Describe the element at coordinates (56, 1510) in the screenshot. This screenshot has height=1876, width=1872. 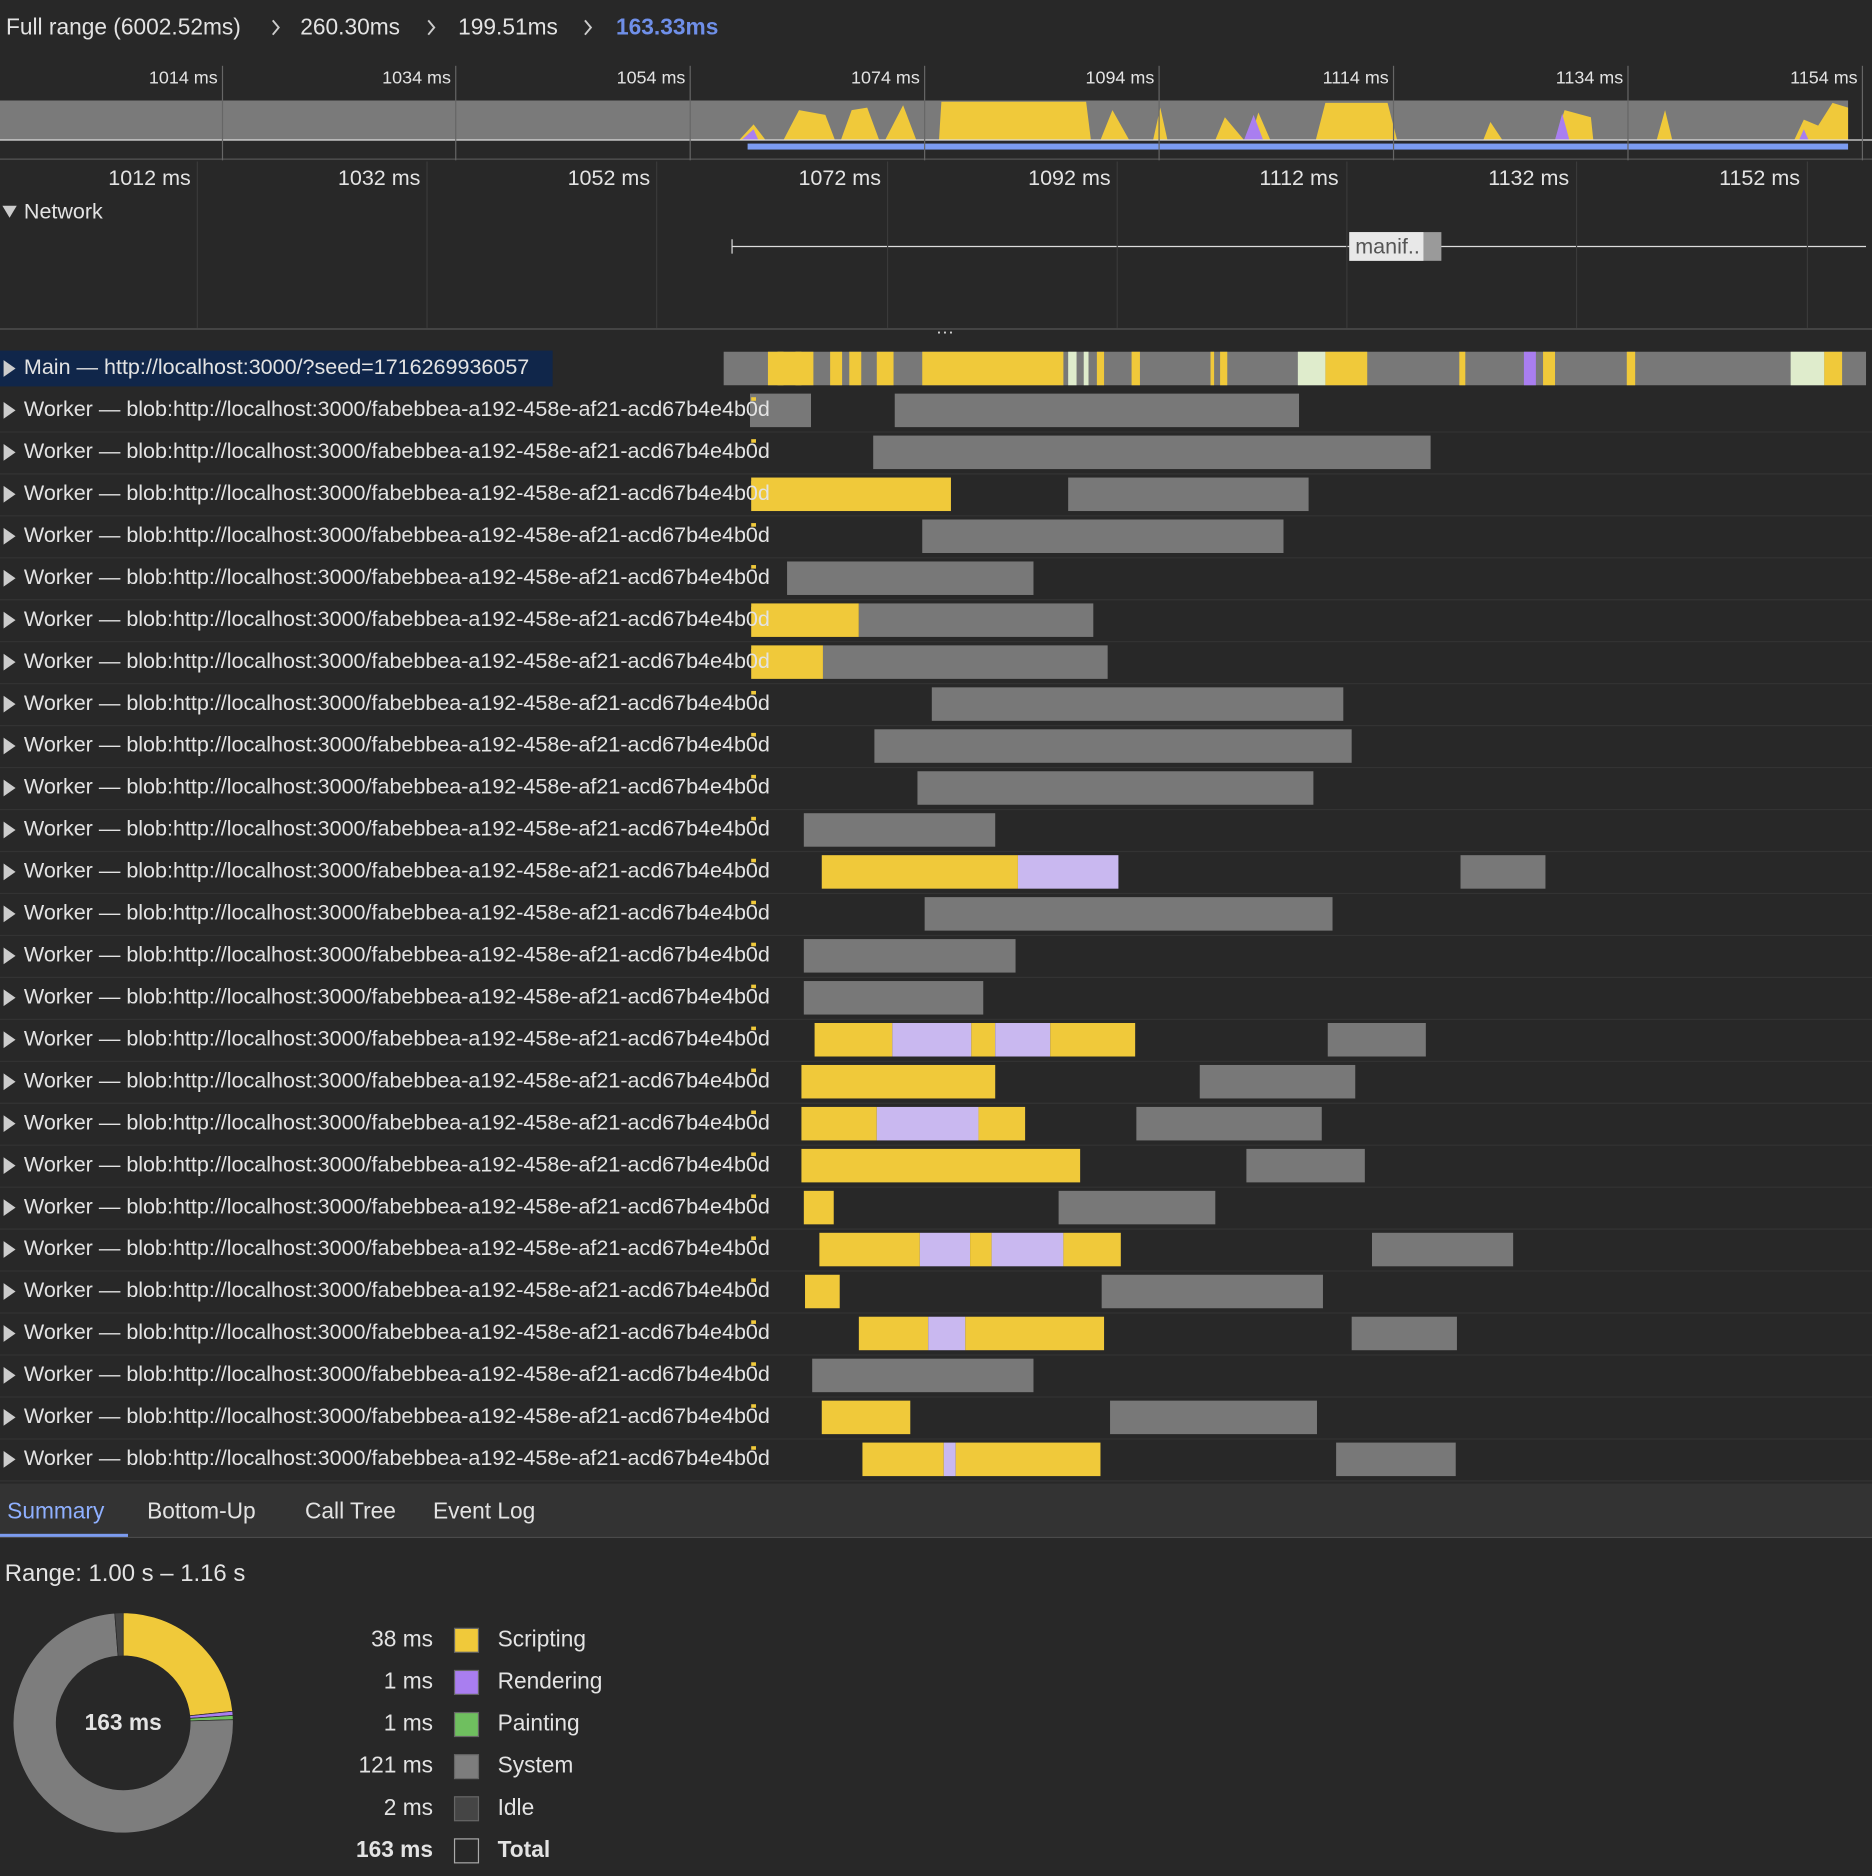
I see `tab: Summary` at that location.